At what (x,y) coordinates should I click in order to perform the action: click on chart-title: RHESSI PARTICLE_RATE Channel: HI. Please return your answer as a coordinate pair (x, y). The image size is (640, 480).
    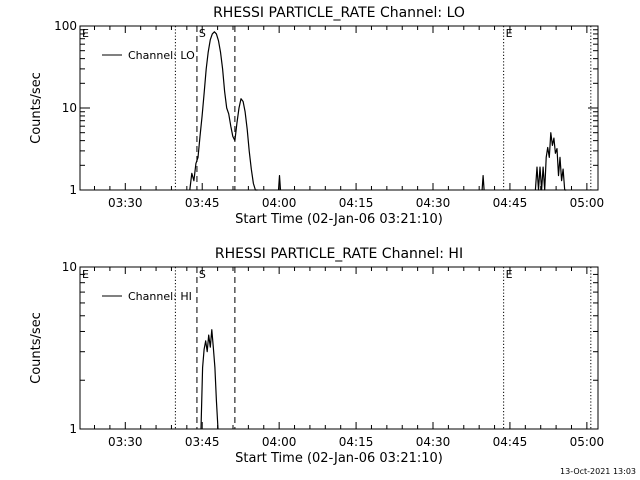
    Looking at the image, I should click on (339, 254).